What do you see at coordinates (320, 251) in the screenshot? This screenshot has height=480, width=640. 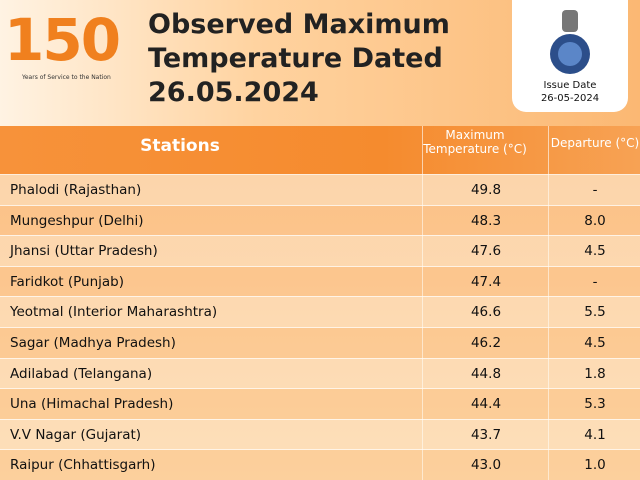 I see `table-row: Jhansi (Uttar Pradesh) 47.6 4.5` at bounding box center [320, 251].